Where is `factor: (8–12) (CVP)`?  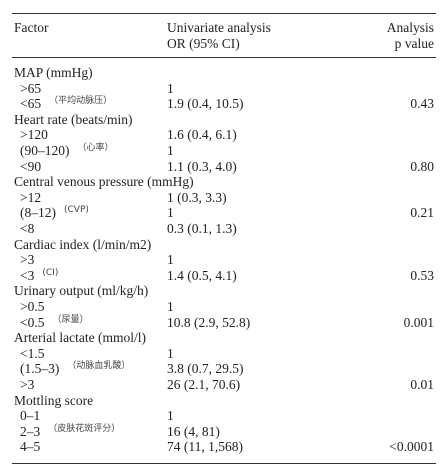
factor: (8–12) (CVP) is located at coordinates (54, 214).